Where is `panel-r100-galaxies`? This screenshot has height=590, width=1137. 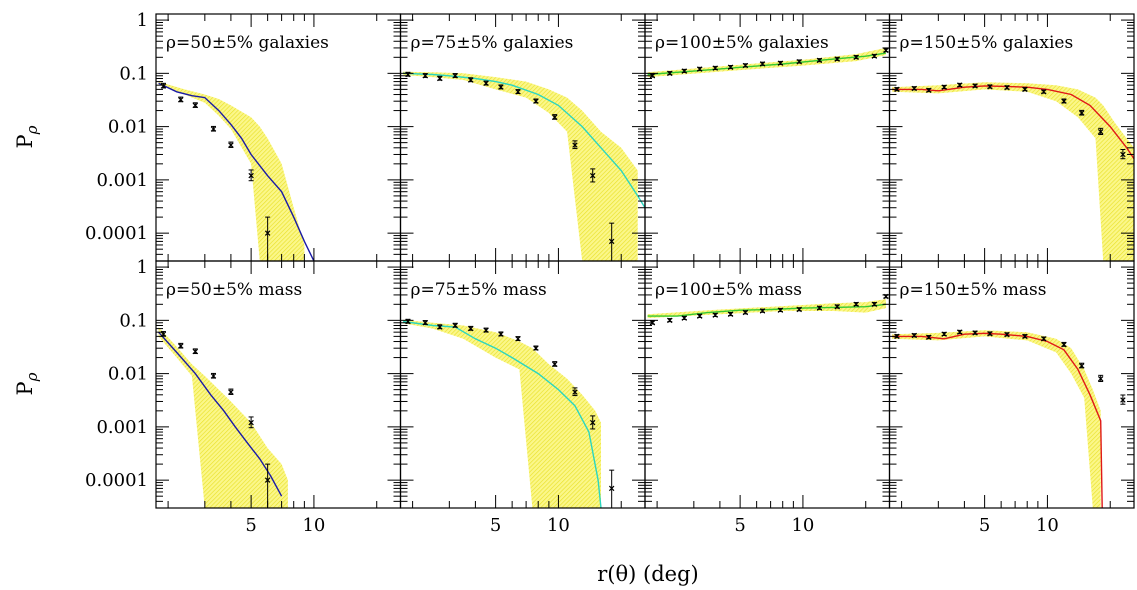
panel-r100-galaxies is located at coordinates (768, 63).